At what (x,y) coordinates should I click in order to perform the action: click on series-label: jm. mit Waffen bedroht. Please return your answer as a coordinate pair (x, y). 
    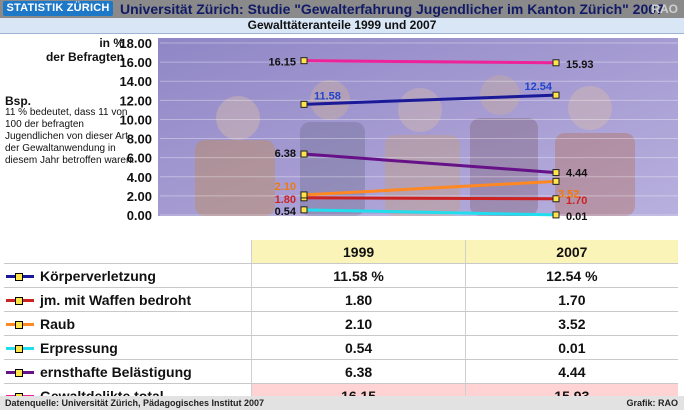
    Looking at the image, I should click on (116, 299).